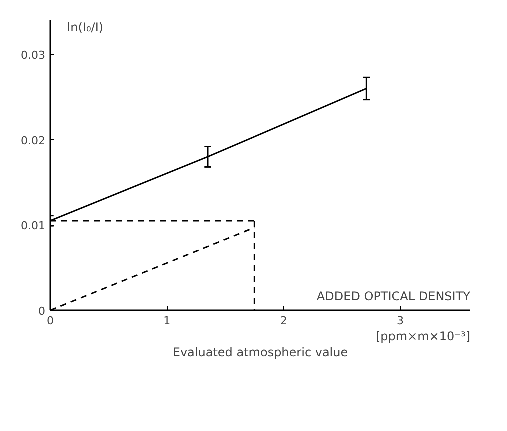 The height and width of the screenshot is (431, 507). What do you see at coordinates (167, 321) in the screenshot?
I see `x-tick-label: 1` at bounding box center [167, 321].